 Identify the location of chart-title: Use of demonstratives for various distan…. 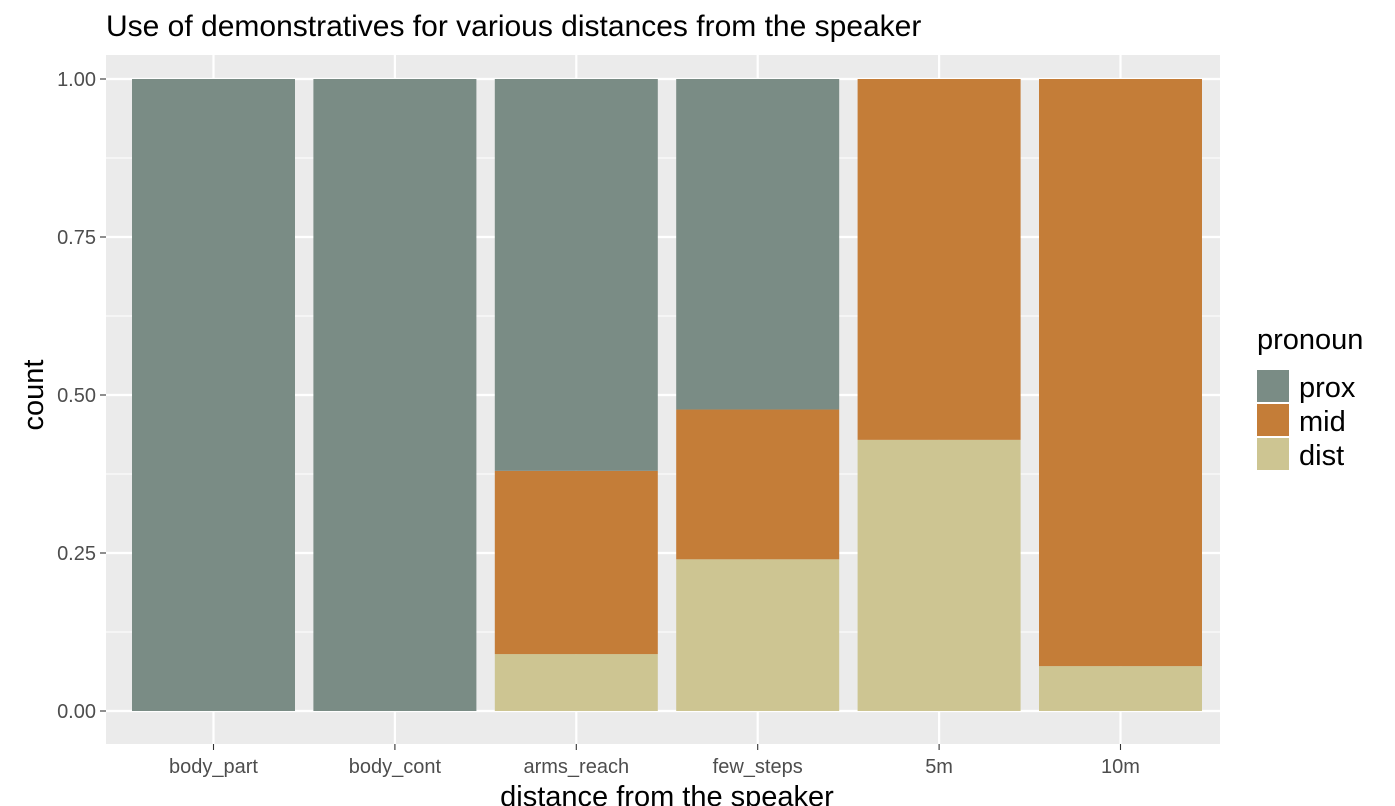
(513, 26).